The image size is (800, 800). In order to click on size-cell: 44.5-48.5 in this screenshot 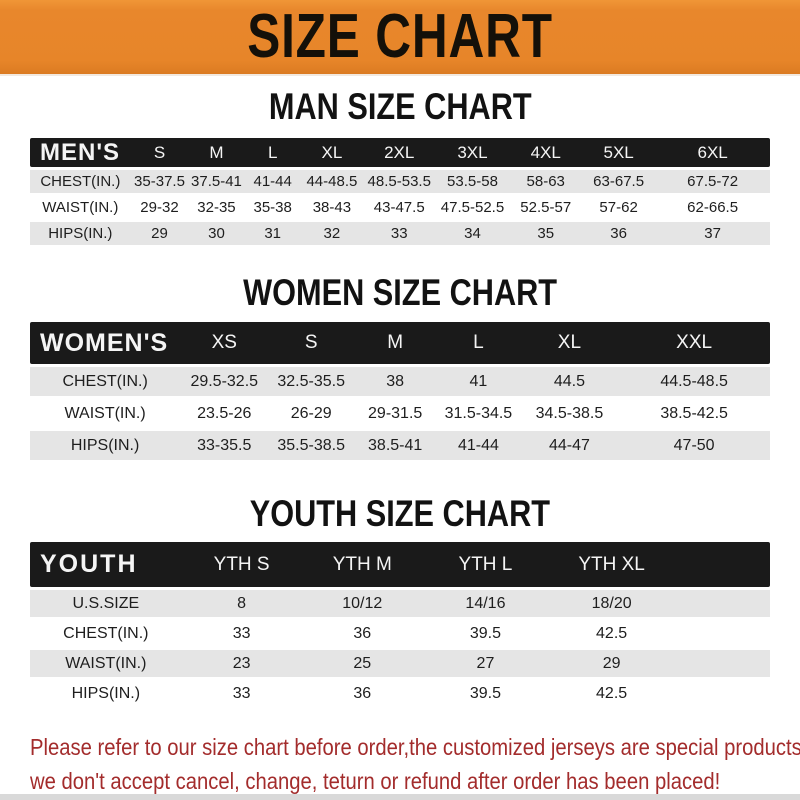, I will do `click(694, 381)`.